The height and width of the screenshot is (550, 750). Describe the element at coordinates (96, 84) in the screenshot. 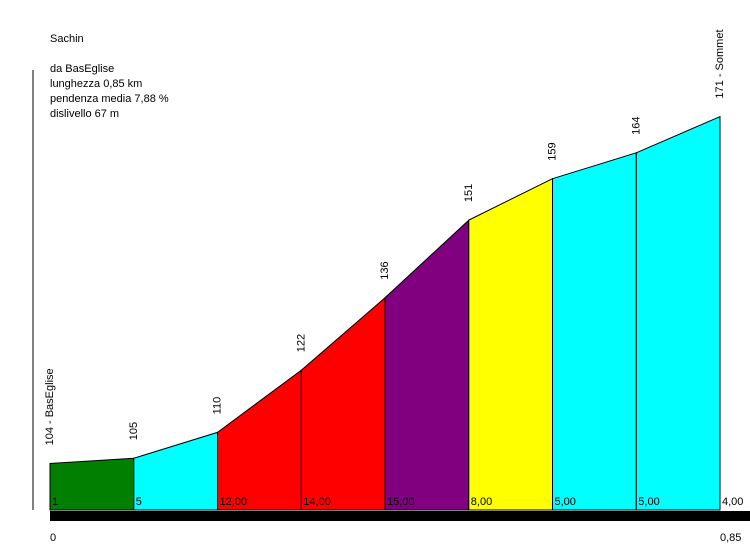

I see `climb-length: lunghezza 0,85 km` at that location.